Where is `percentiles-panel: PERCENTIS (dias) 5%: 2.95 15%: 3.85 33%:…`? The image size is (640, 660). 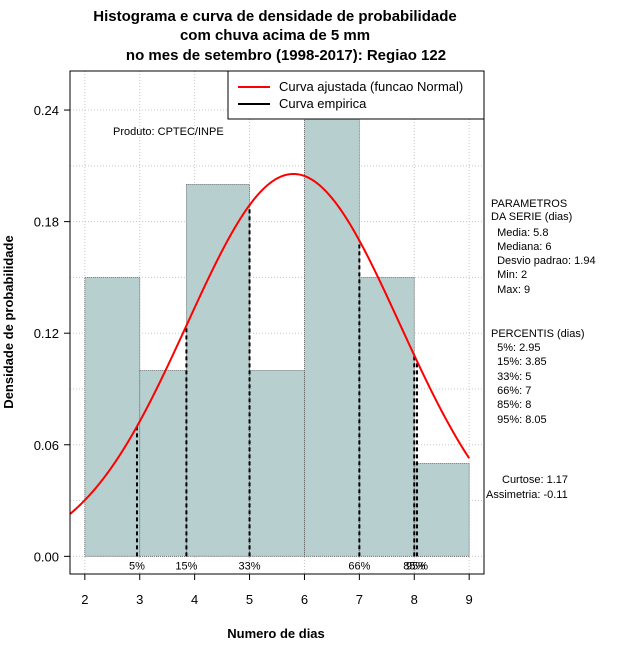 percentiles-panel: PERCENTIS (dias) 5%: 2.95 15%: 3.85 33%:… is located at coordinates (538, 377).